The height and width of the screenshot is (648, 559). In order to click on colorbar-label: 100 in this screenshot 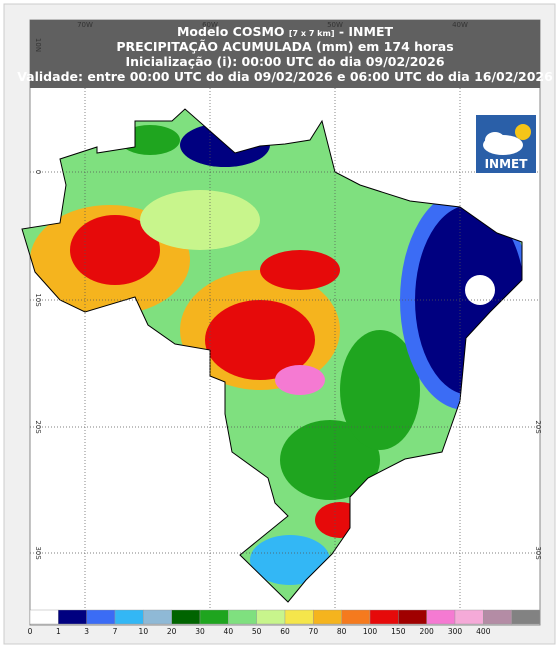, I will do `click(370, 631)`.